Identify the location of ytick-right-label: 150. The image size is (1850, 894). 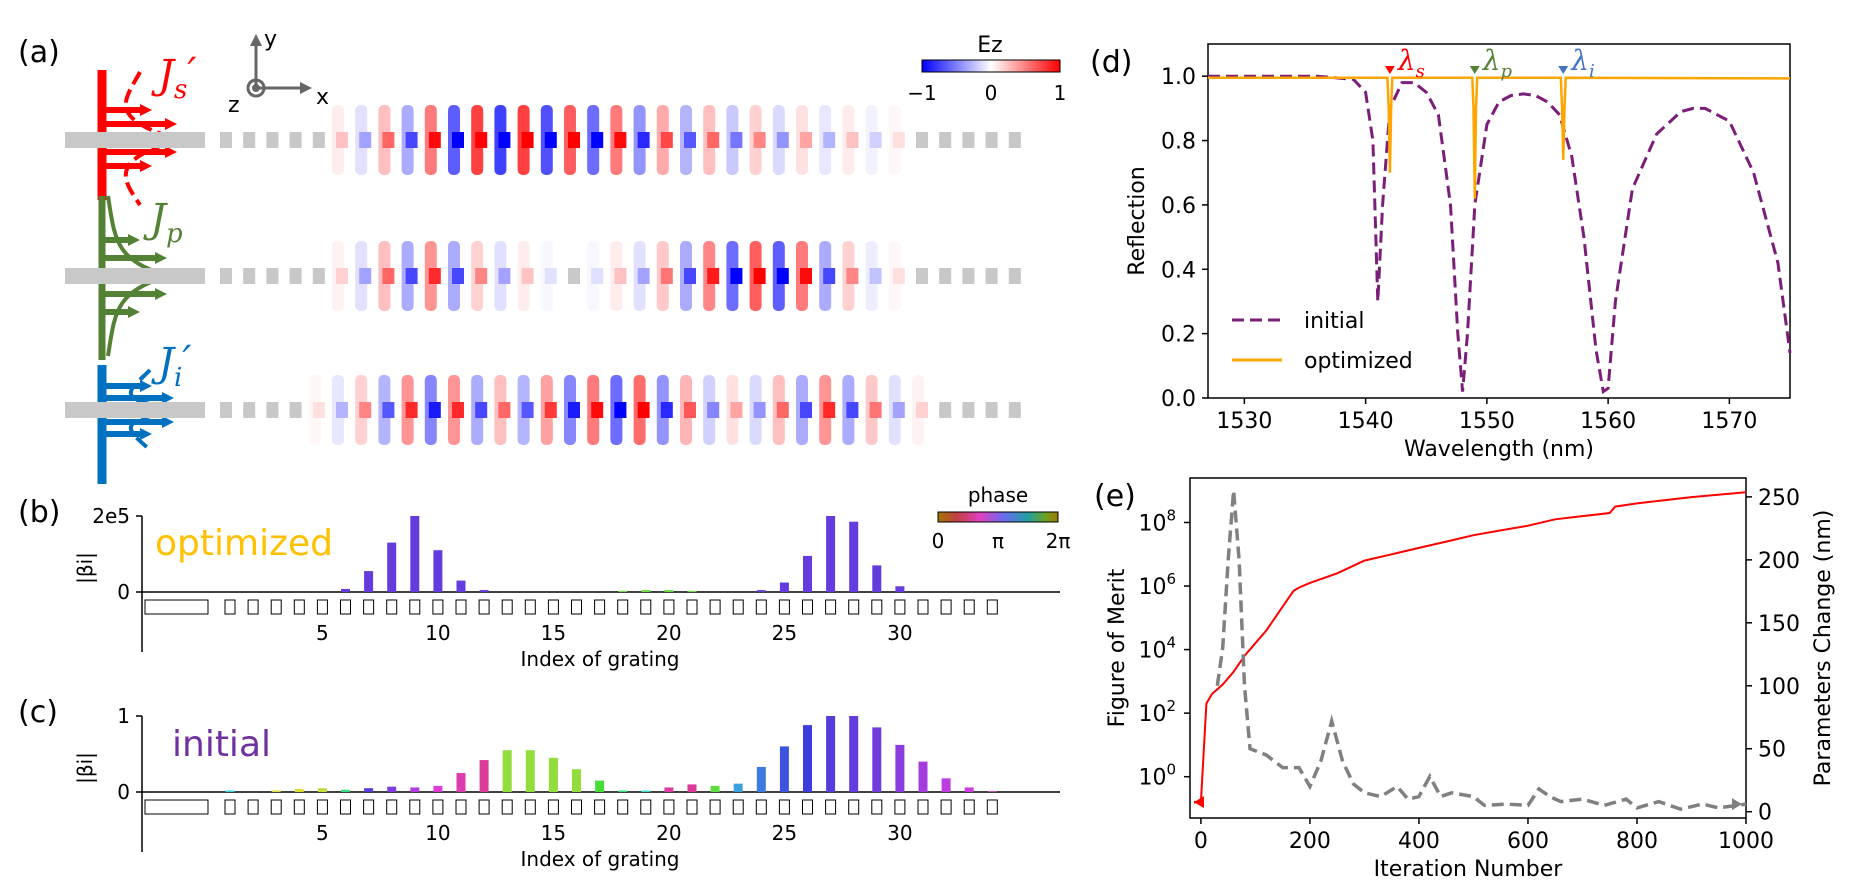
(1779, 624).